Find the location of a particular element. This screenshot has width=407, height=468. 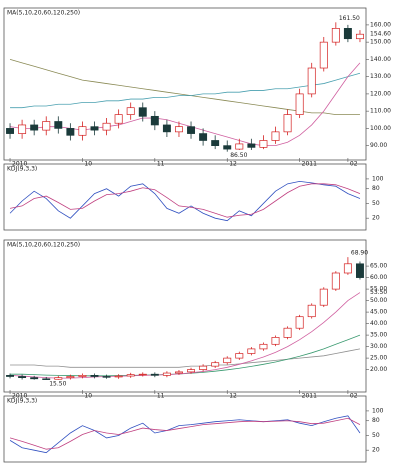

indicator-frame is located at coordinates (185, 429).